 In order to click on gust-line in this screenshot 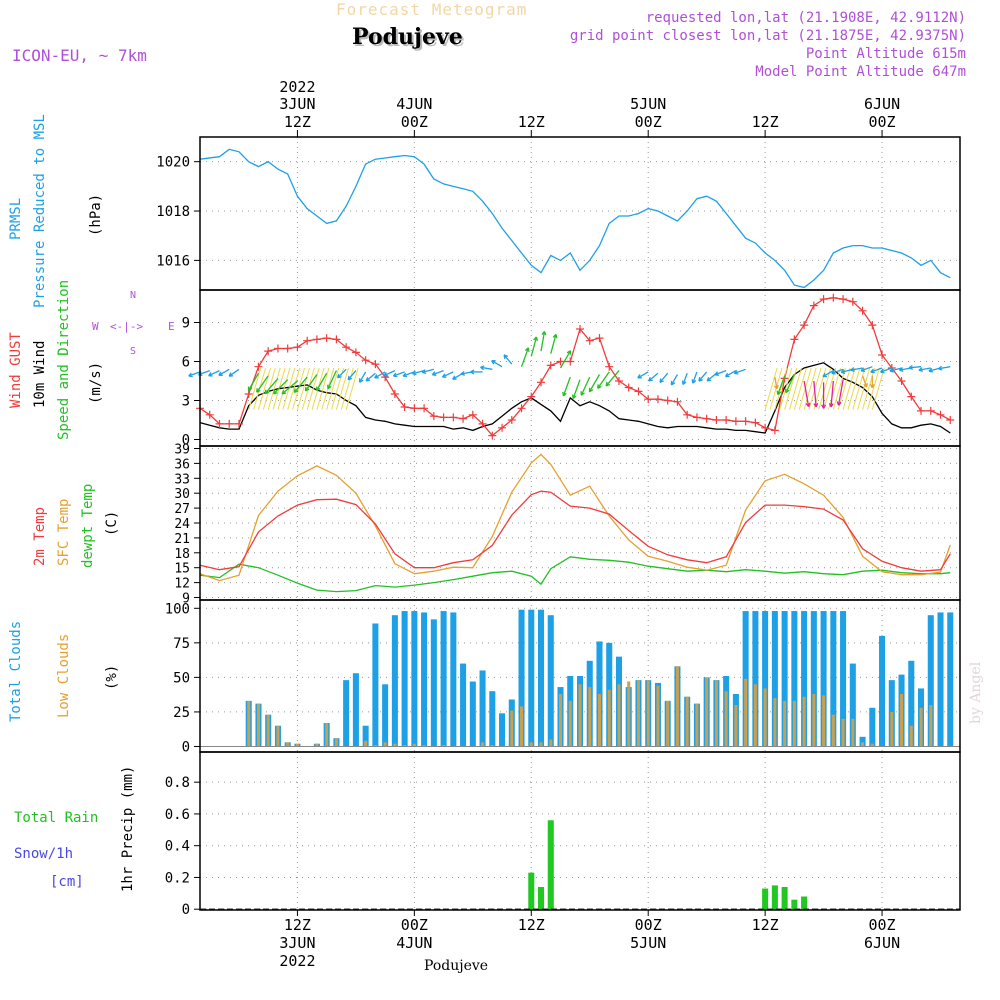, I will do `click(575, 367)`.